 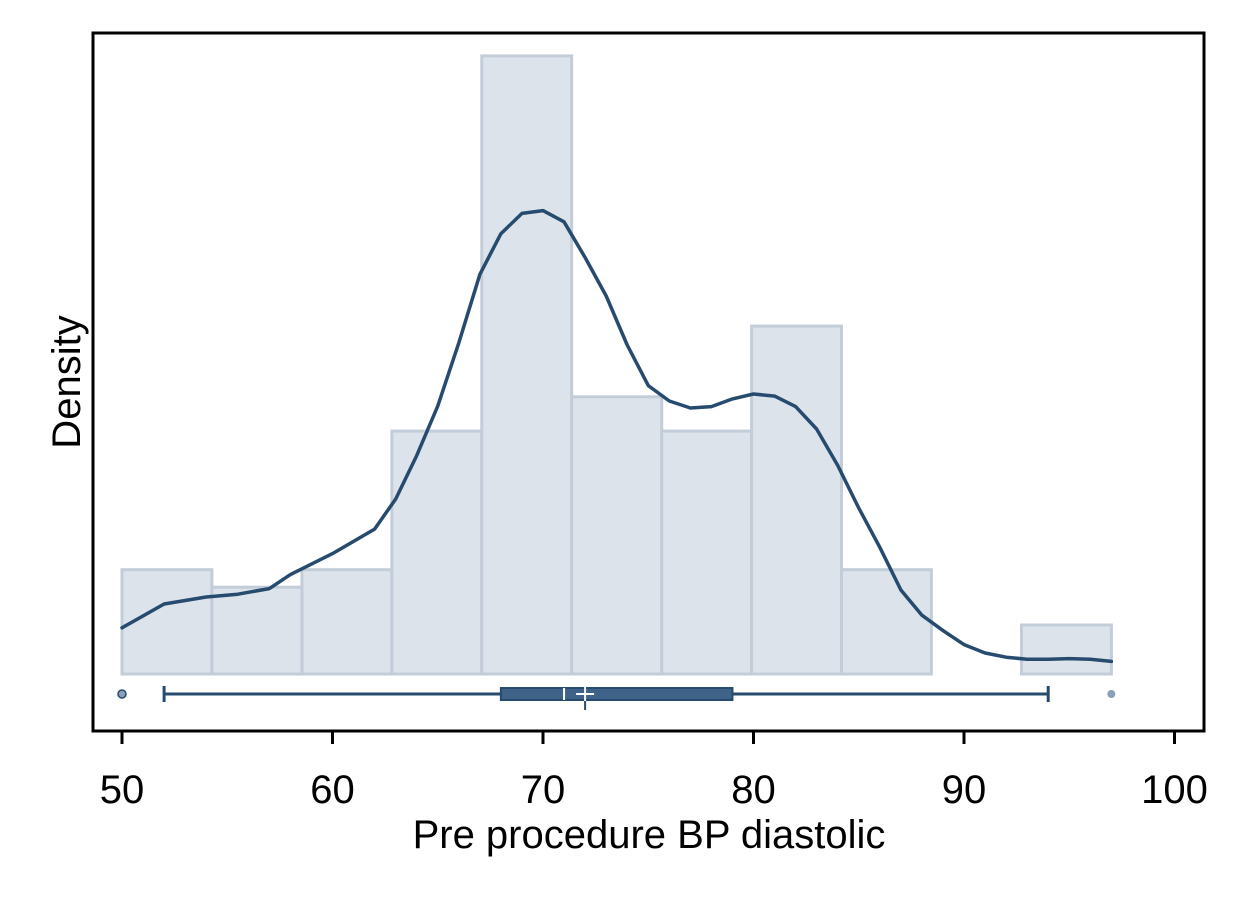 I want to click on x-axis: 50 60 70 80 90 100, so click(x=654, y=771).